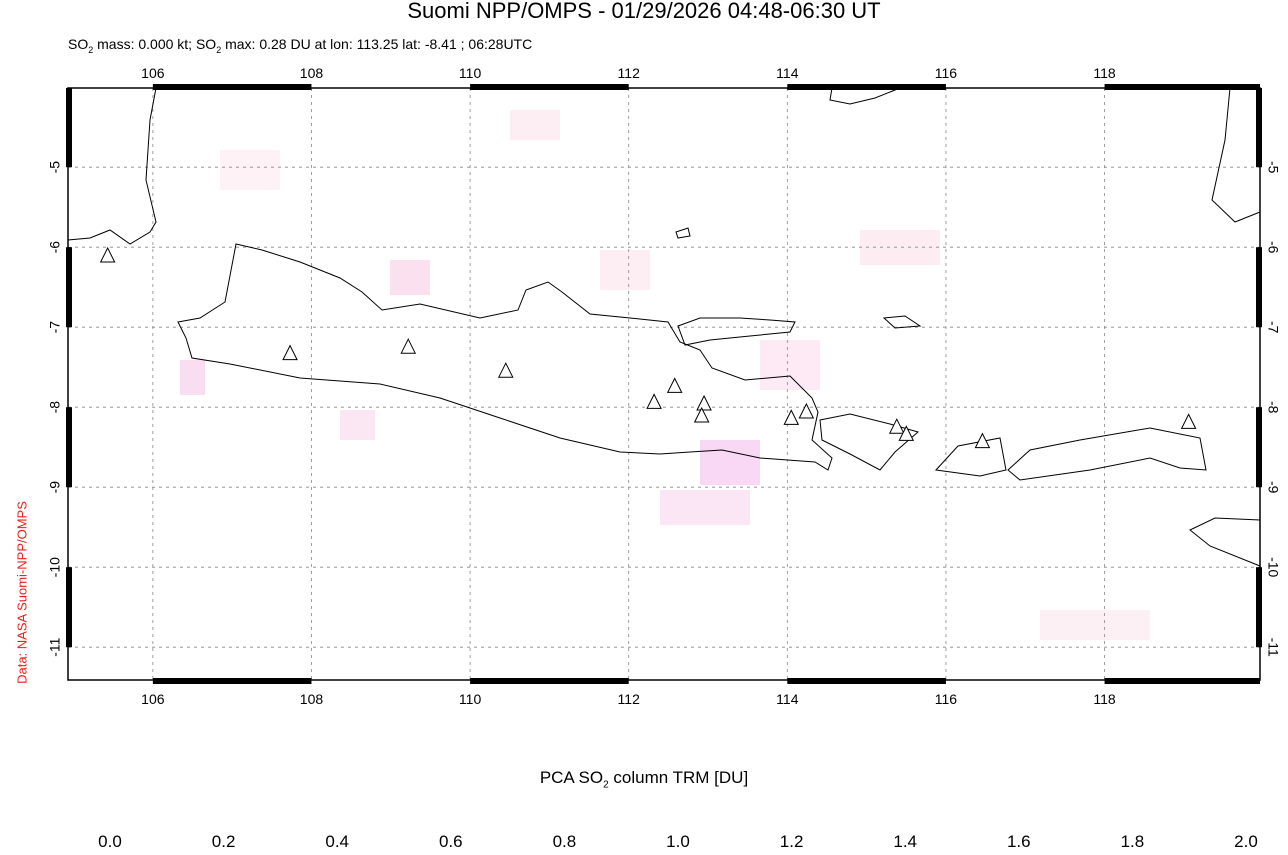 The height and width of the screenshot is (855, 1288). I want to click on cb-title-text: column TRM [DU], so click(678, 777).